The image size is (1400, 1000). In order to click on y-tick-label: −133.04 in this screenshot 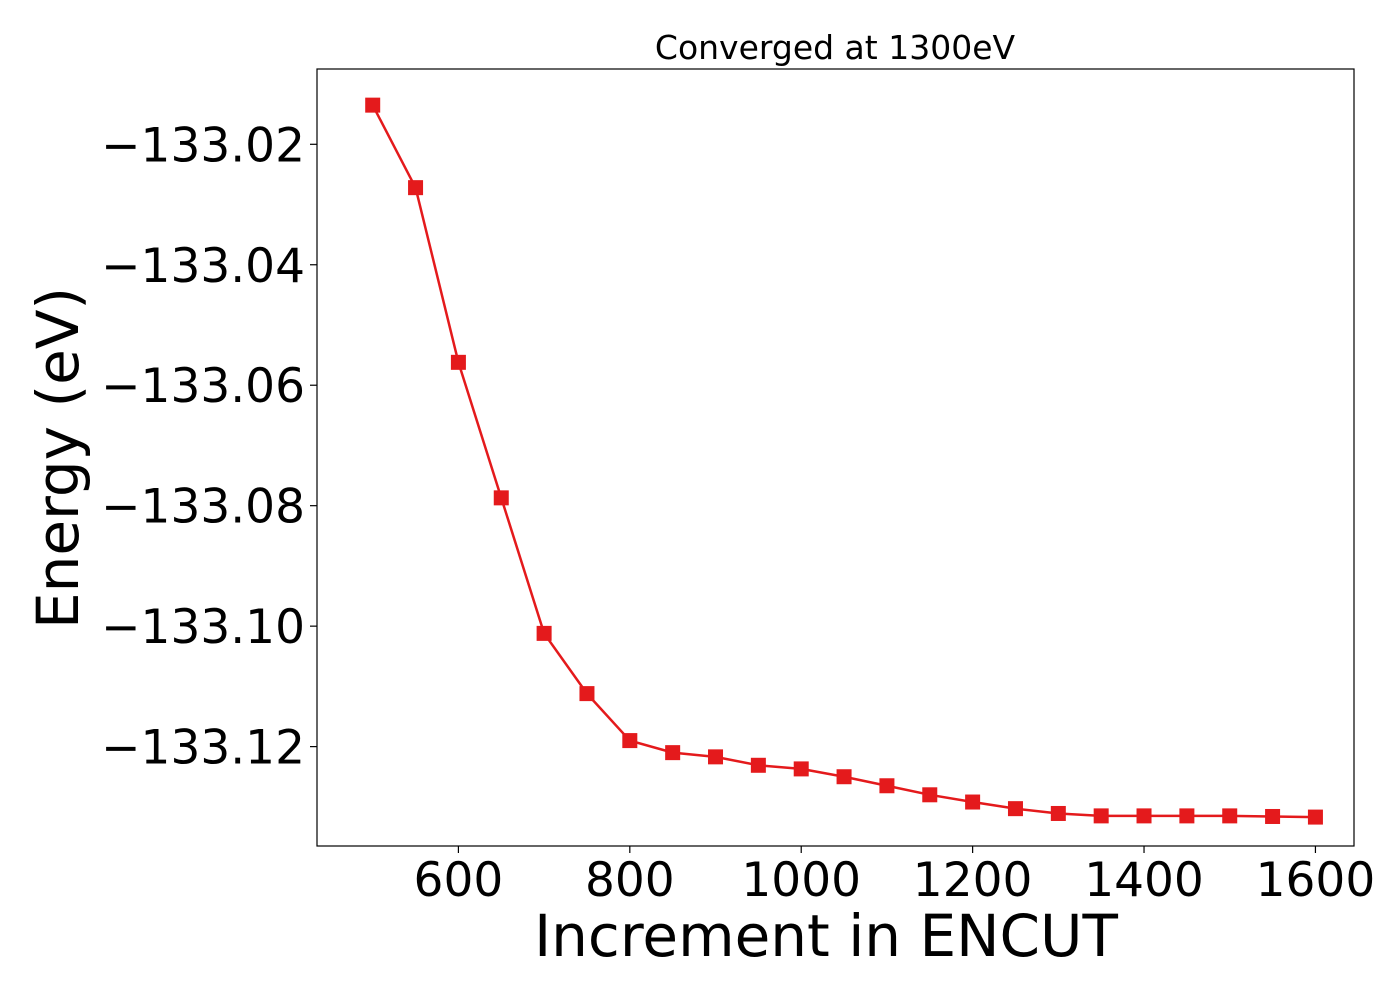, I will do `click(203, 266)`.